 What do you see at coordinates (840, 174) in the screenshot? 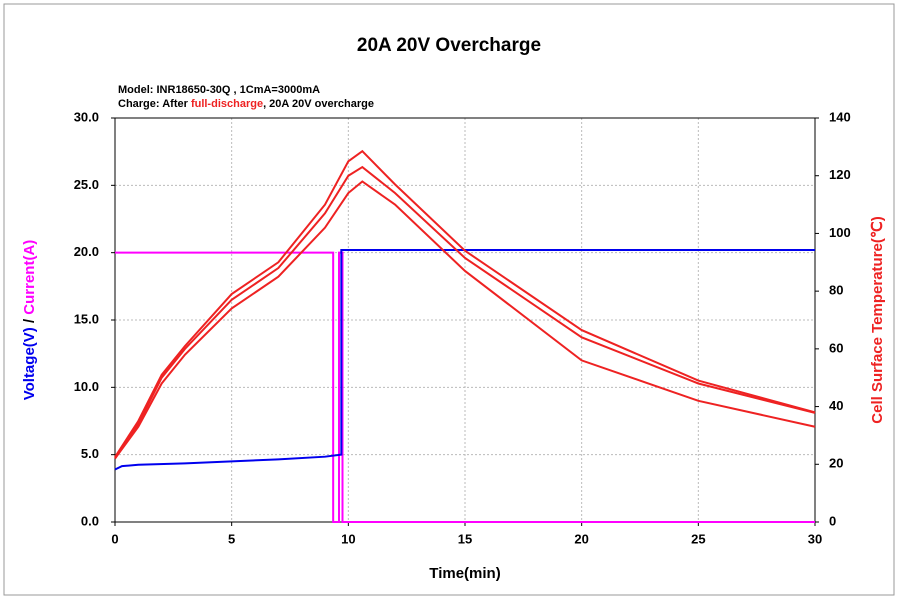
I see `y2-tick-label: 120` at bounding box center [840, 174].